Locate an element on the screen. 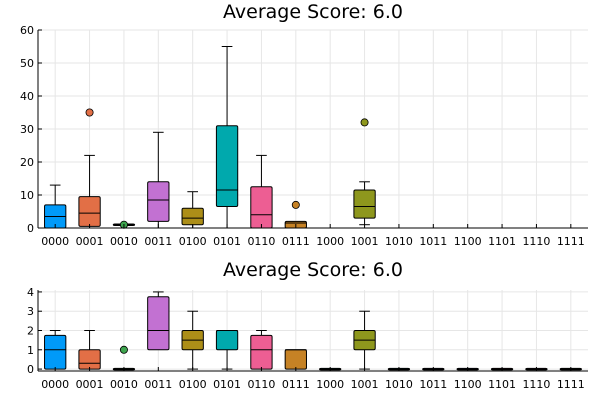 This screenshot has height=400, width=600. y-tick-label: 10 is located at coordinates (27, 195).